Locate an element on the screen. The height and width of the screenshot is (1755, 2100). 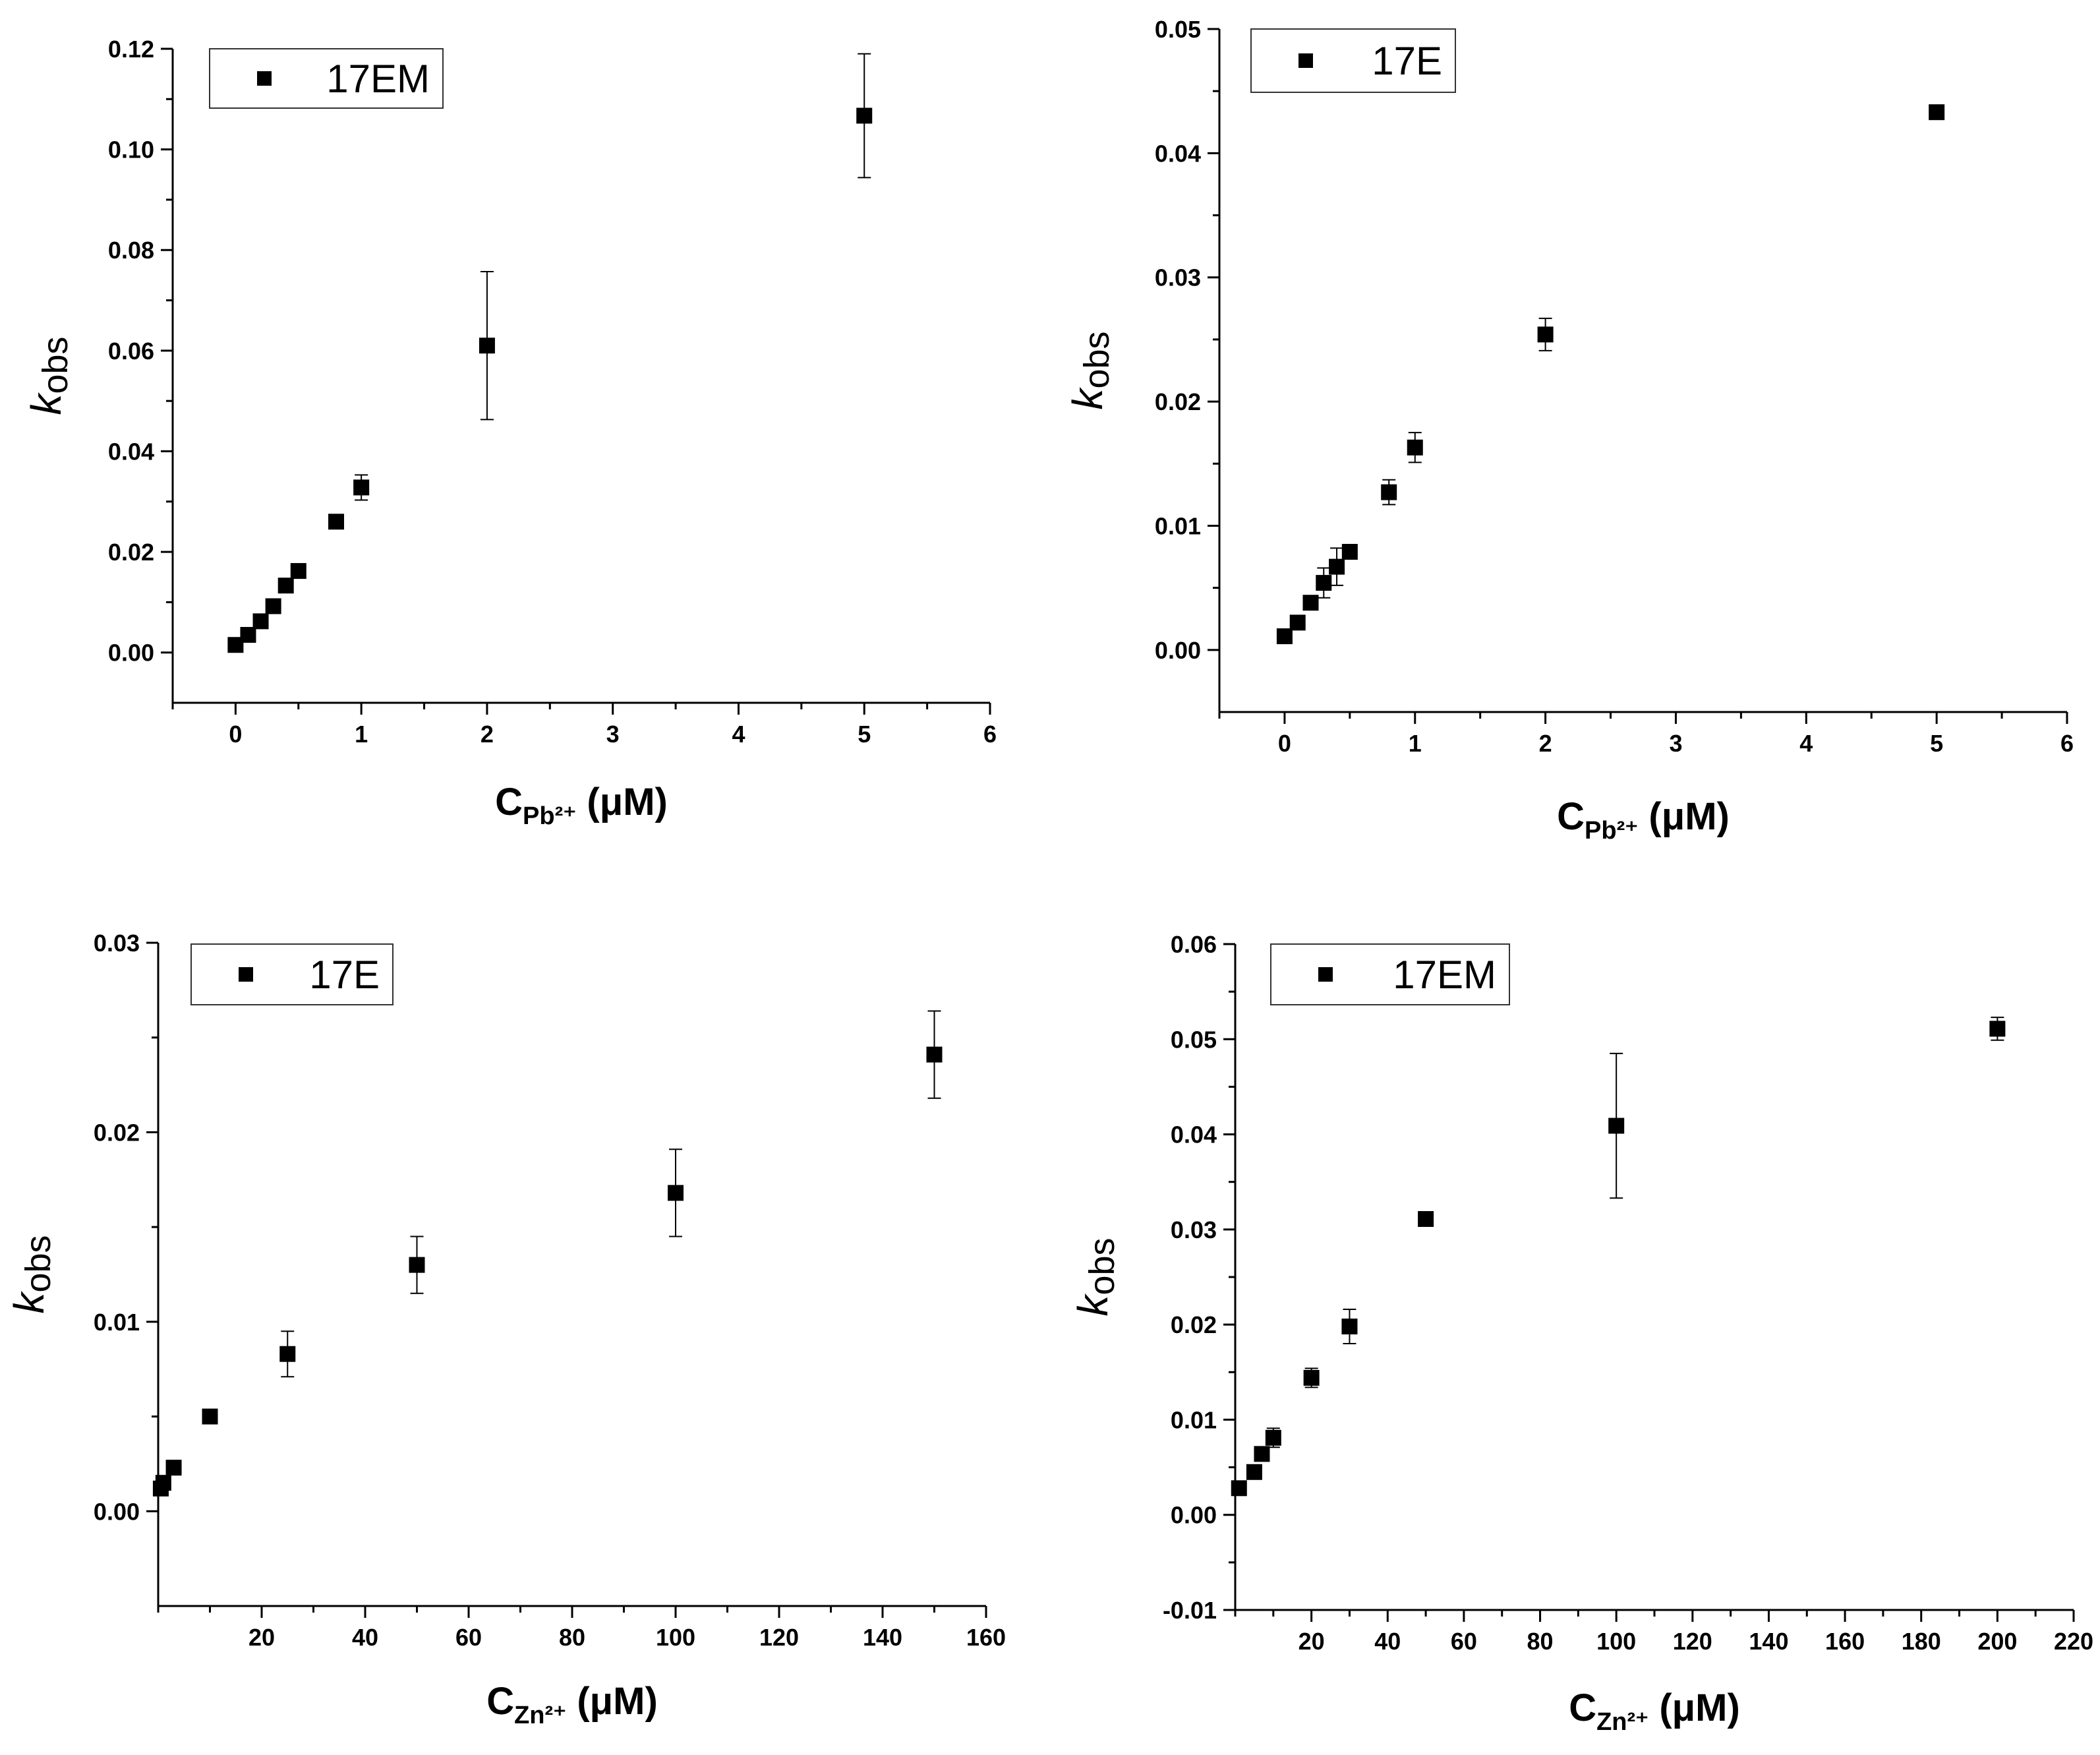
x-tick-label: 0 is located at coordinates (1284, 743).